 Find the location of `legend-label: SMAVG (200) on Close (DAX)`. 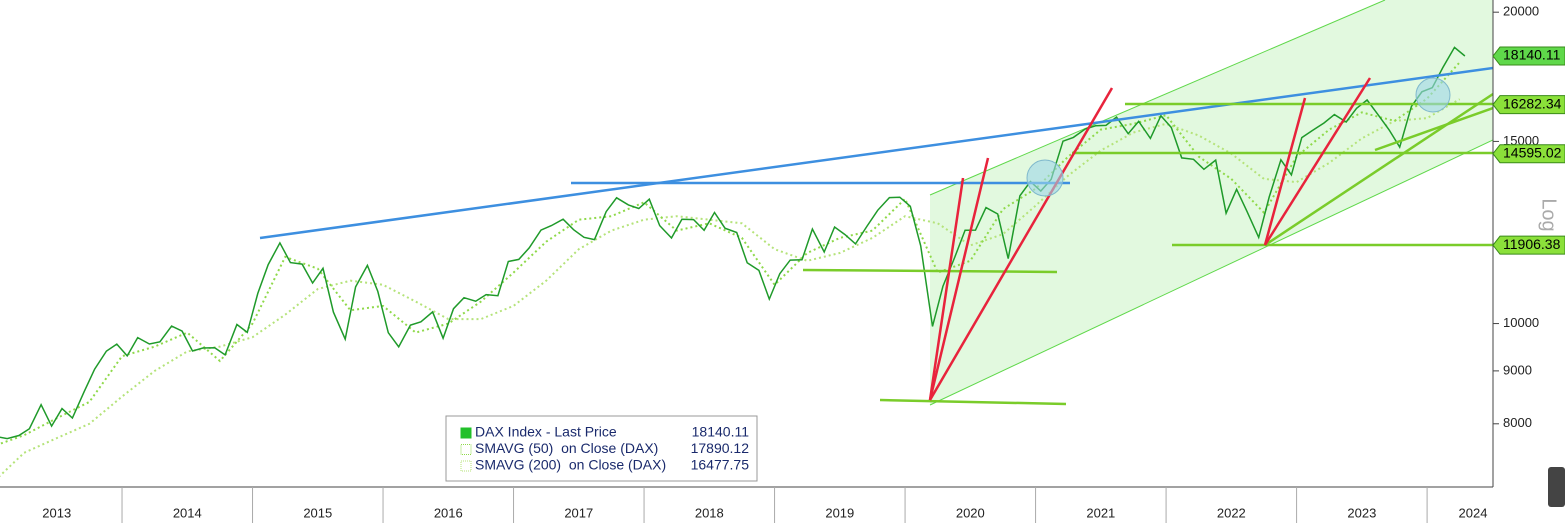

legend-label: SMAVG (200) on Close (DAX) is located at coordinates (570, 465).